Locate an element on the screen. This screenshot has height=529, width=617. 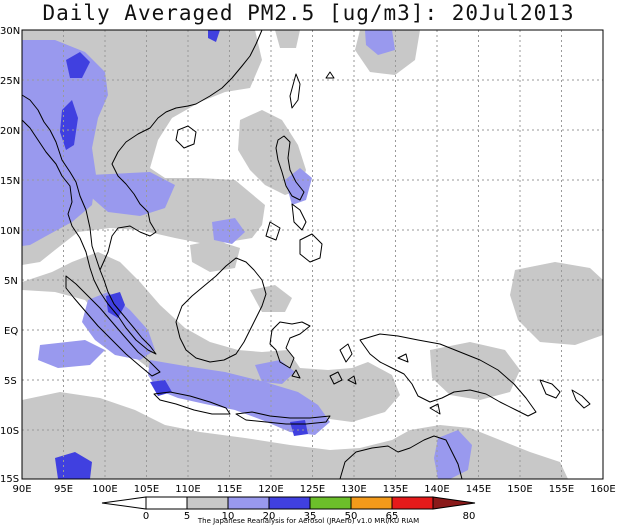
latitude-labels: 30N 25N 20N 15N 10N 5N EQ 5S 10S 15S is located at coordinates (10, 255).